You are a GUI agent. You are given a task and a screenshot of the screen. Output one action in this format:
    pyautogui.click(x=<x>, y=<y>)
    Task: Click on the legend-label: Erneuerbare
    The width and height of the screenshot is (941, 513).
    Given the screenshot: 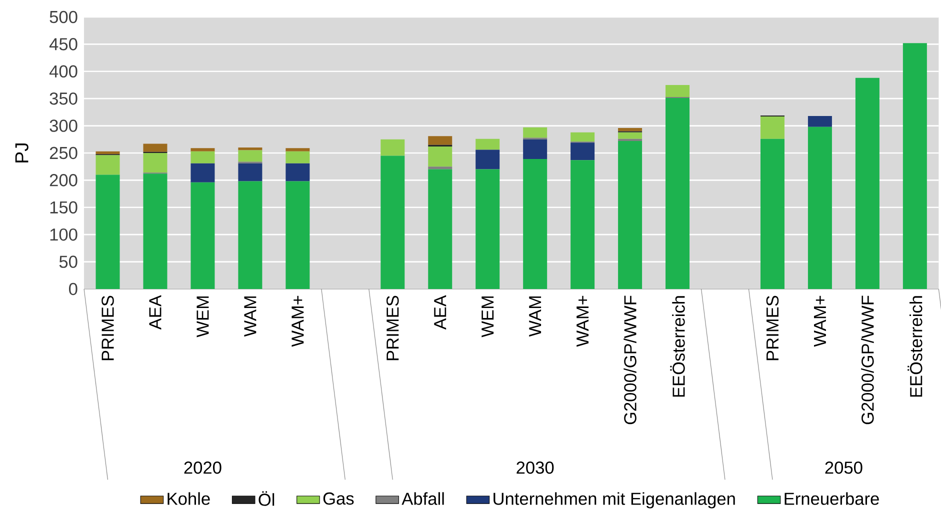 What is the action you would take?
    pyautogui.click(x=831, y=498)
    